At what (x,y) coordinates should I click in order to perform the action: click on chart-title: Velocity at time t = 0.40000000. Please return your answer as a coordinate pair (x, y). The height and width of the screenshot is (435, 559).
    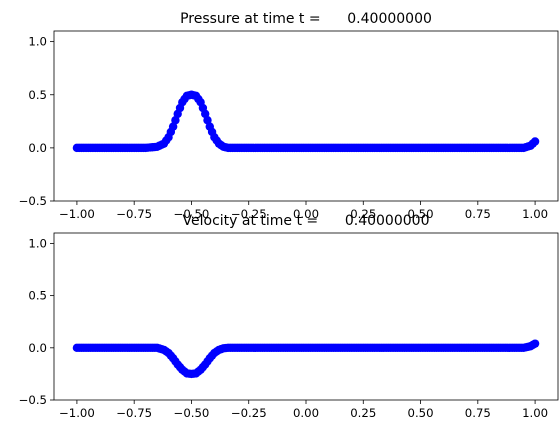
    Looking at the image, I should click on (306, 221).